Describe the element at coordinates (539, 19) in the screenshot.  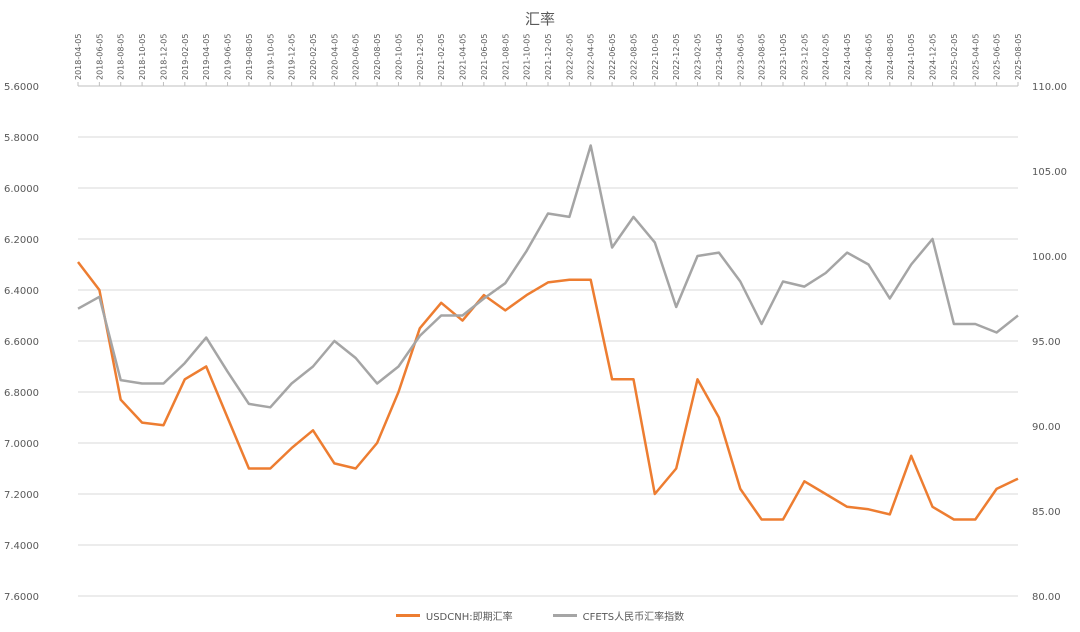
I see `chart-title: 汇率` at that location.